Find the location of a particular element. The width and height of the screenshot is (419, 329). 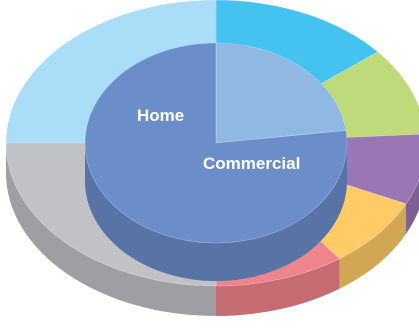

slice-labels: Home Commercial is located at coordinates (218, 139).